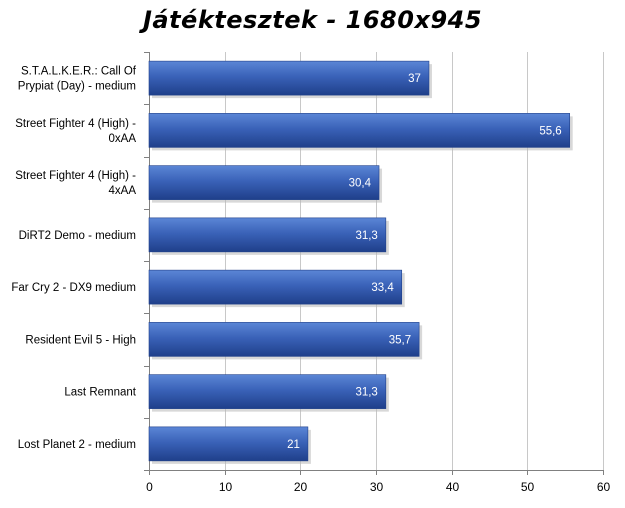 Image resolution: width=625 pixels, height=508 pixels. Describe the element at coordinates (123, 191) in the screenshot. I see `category-label: 4xAA` at that location.